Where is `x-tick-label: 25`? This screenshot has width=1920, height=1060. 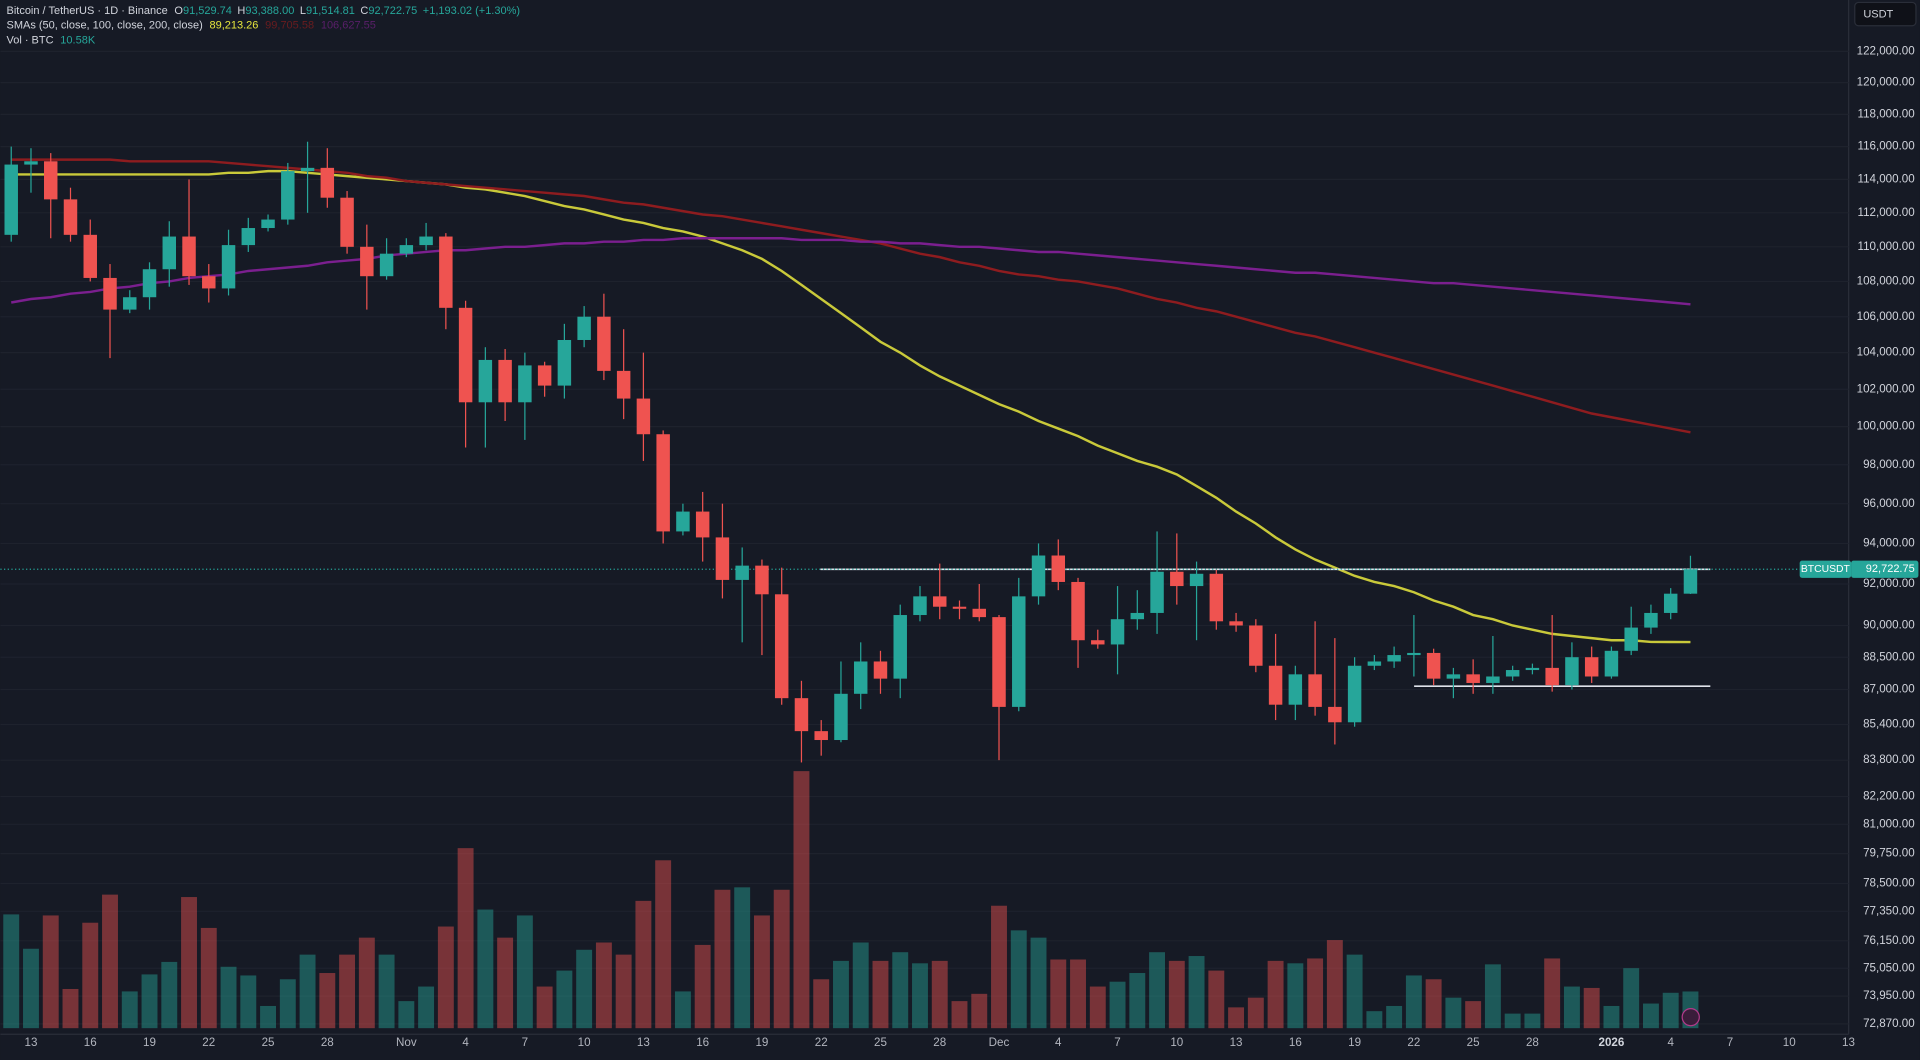
x-tick-label: 25 is located at coordinates (1473, 1042).